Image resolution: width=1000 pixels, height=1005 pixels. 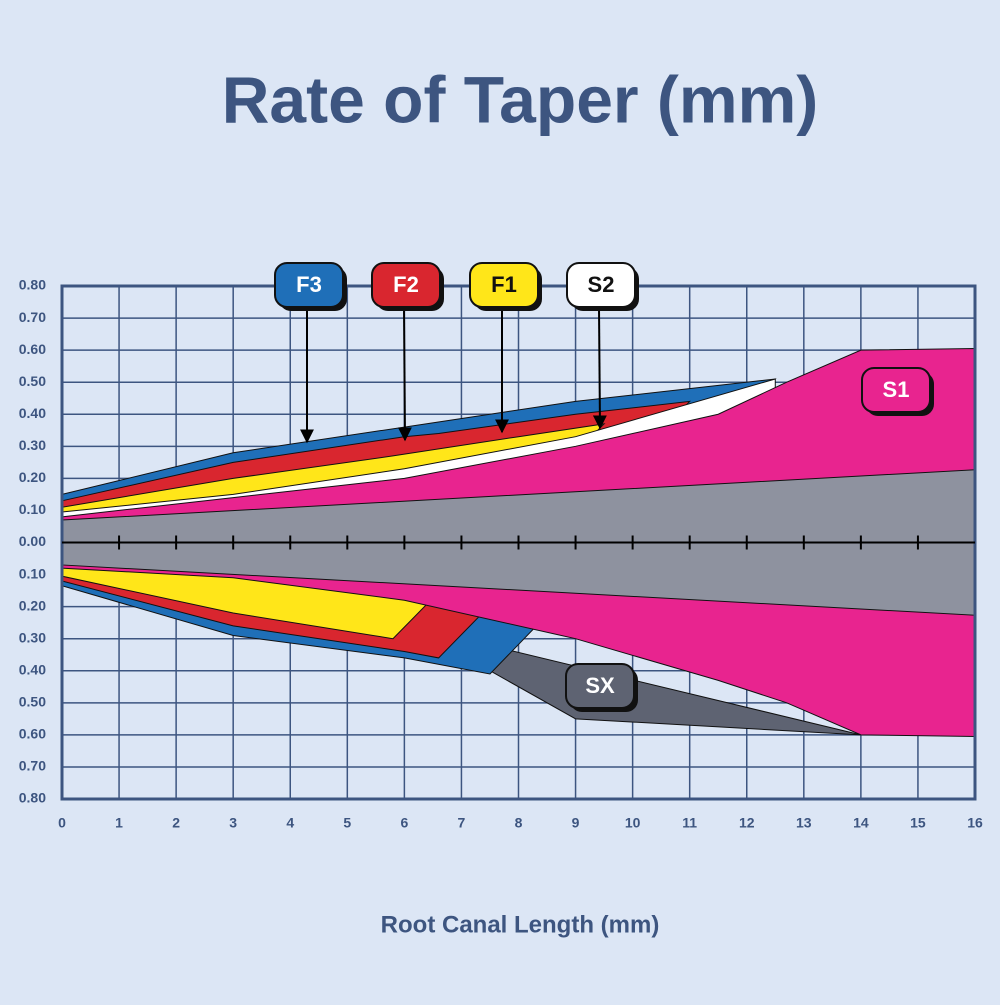 I want to click on x-tick-label: 9, so click(x=576, y=823).